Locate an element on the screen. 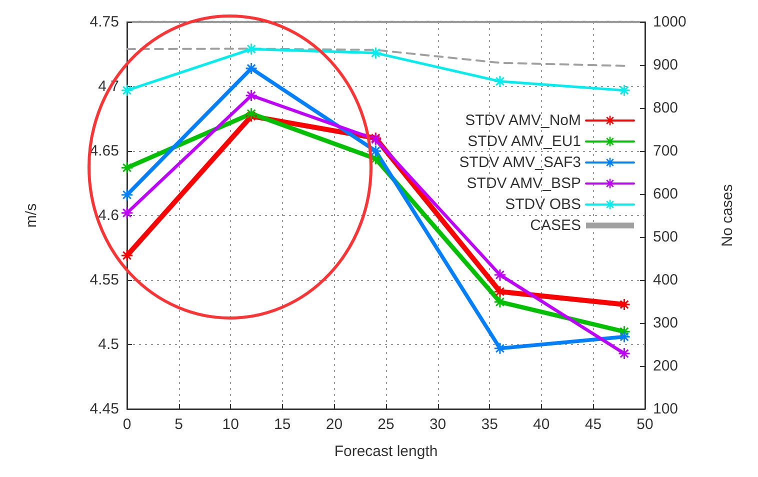 The height and width of the screenshot is (477, 758). legend-label: STDV AMV_BSP is located at coordinates (523, 183).